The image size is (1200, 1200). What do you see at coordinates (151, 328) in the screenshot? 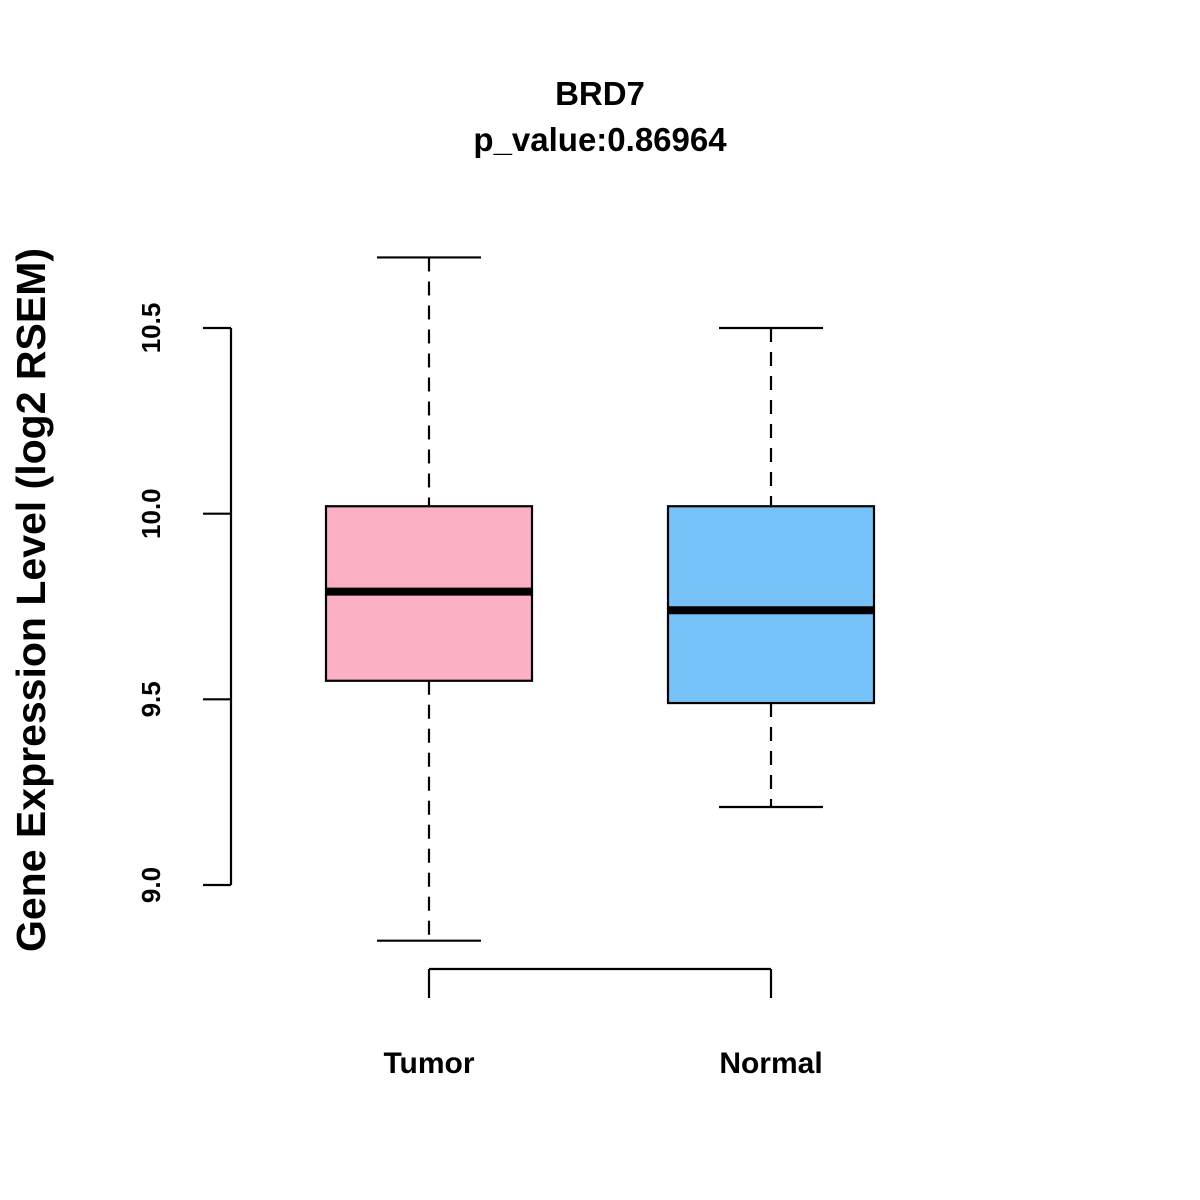
I see `y-tick-label: 10.5` at bounding box center [151, 328].